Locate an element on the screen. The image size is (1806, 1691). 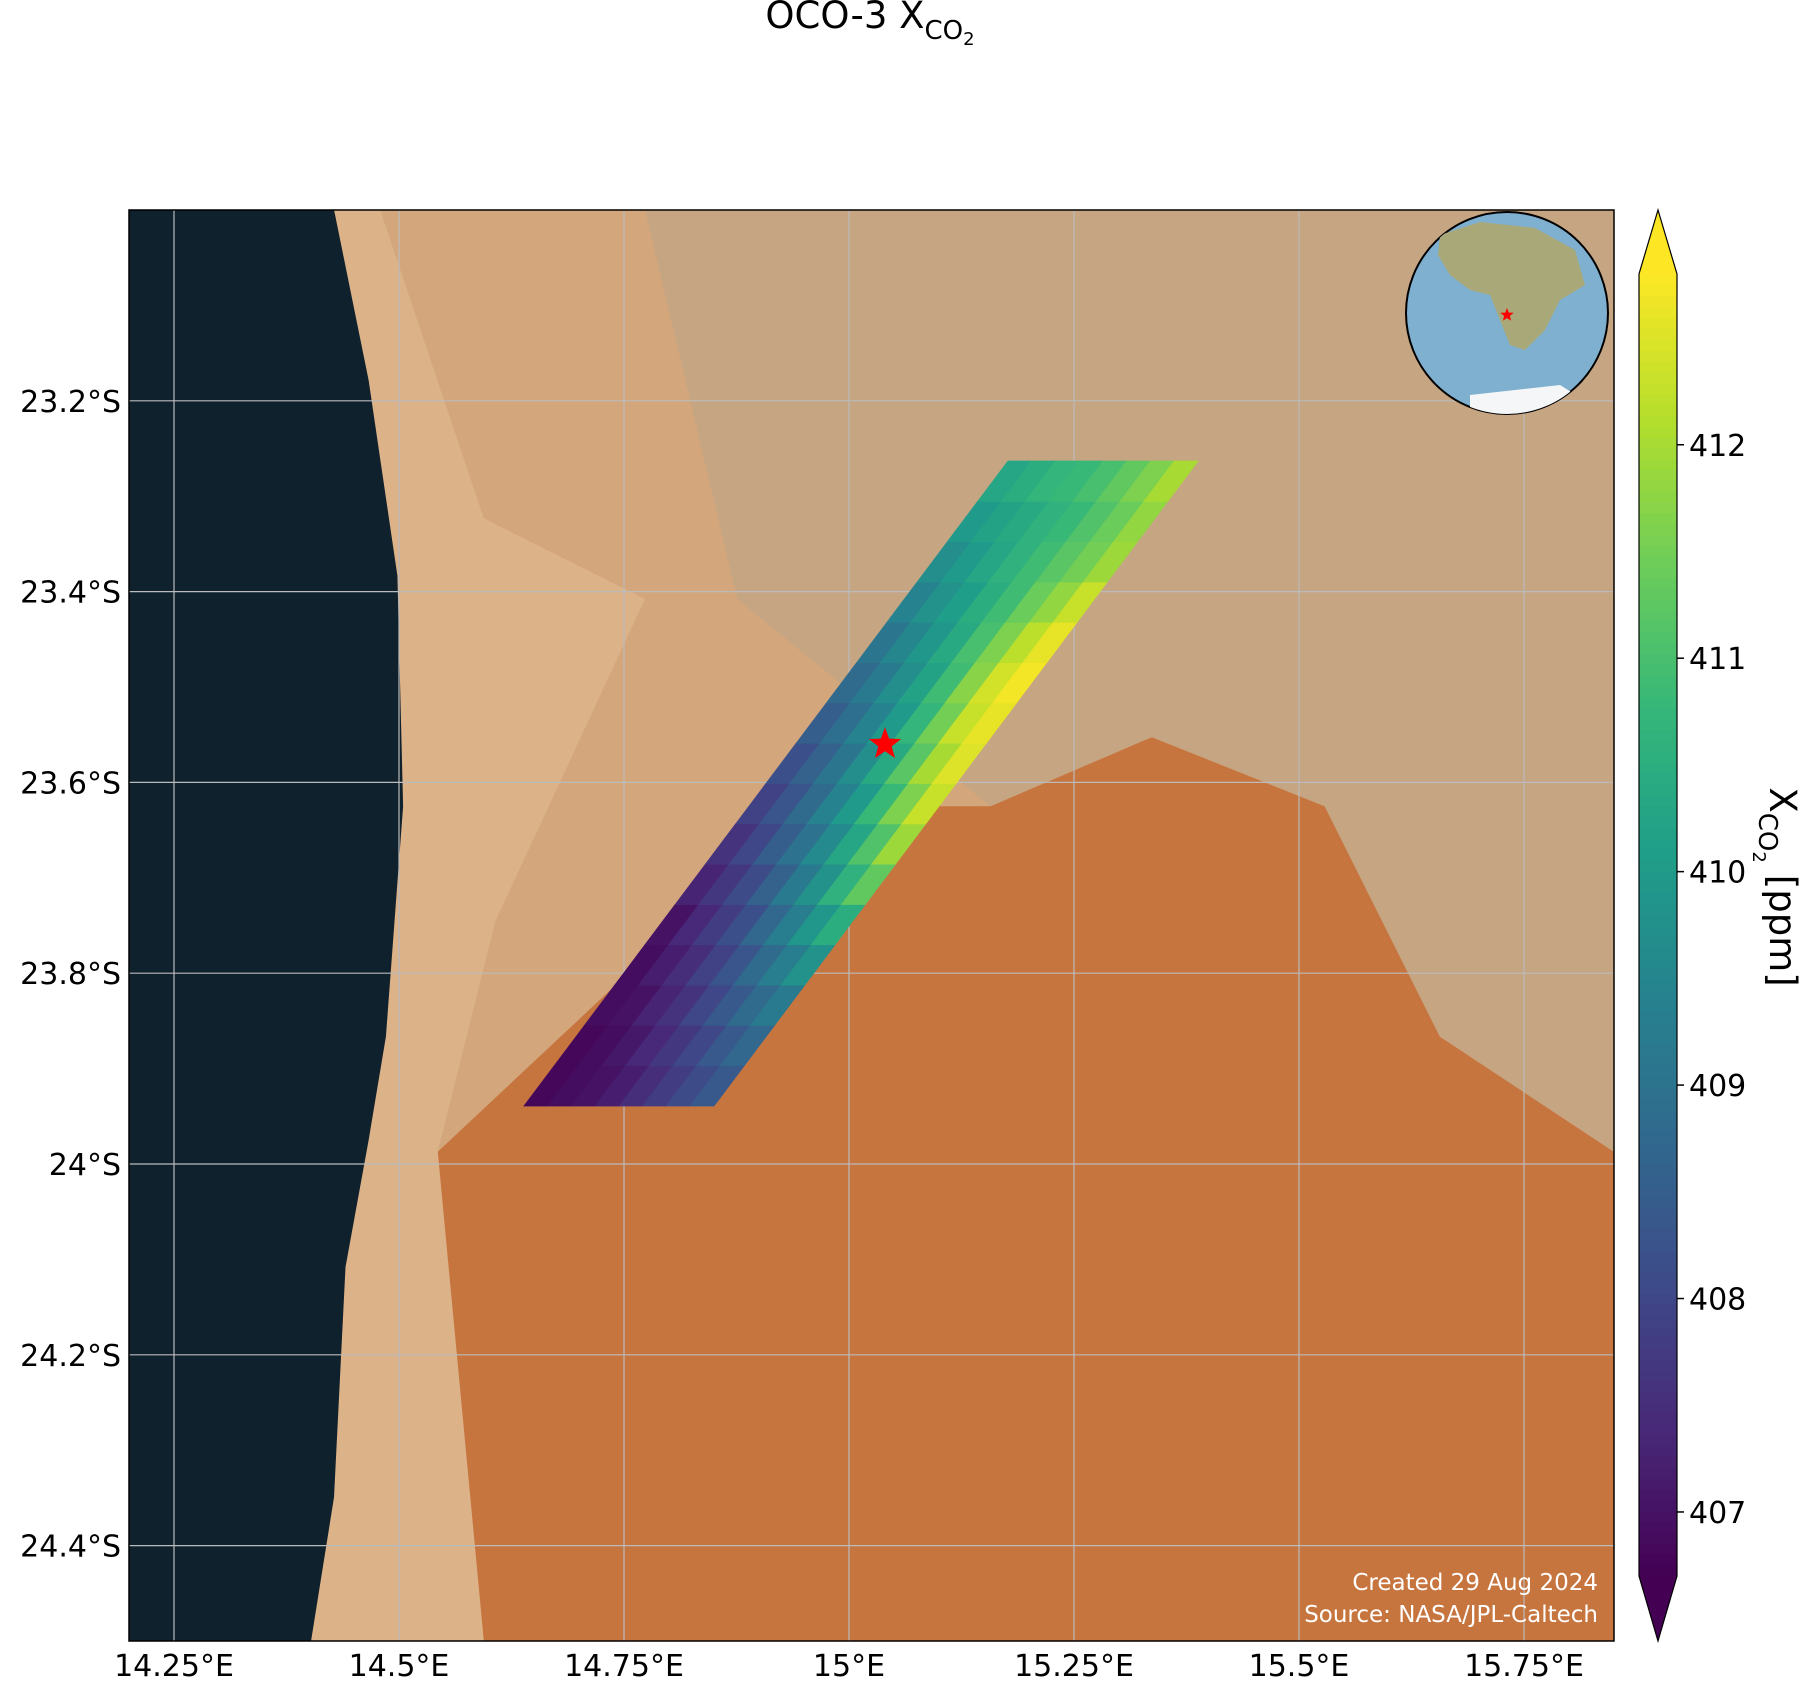
x-tick-label: 15.25°E is located at coordinates (1074, 1666).